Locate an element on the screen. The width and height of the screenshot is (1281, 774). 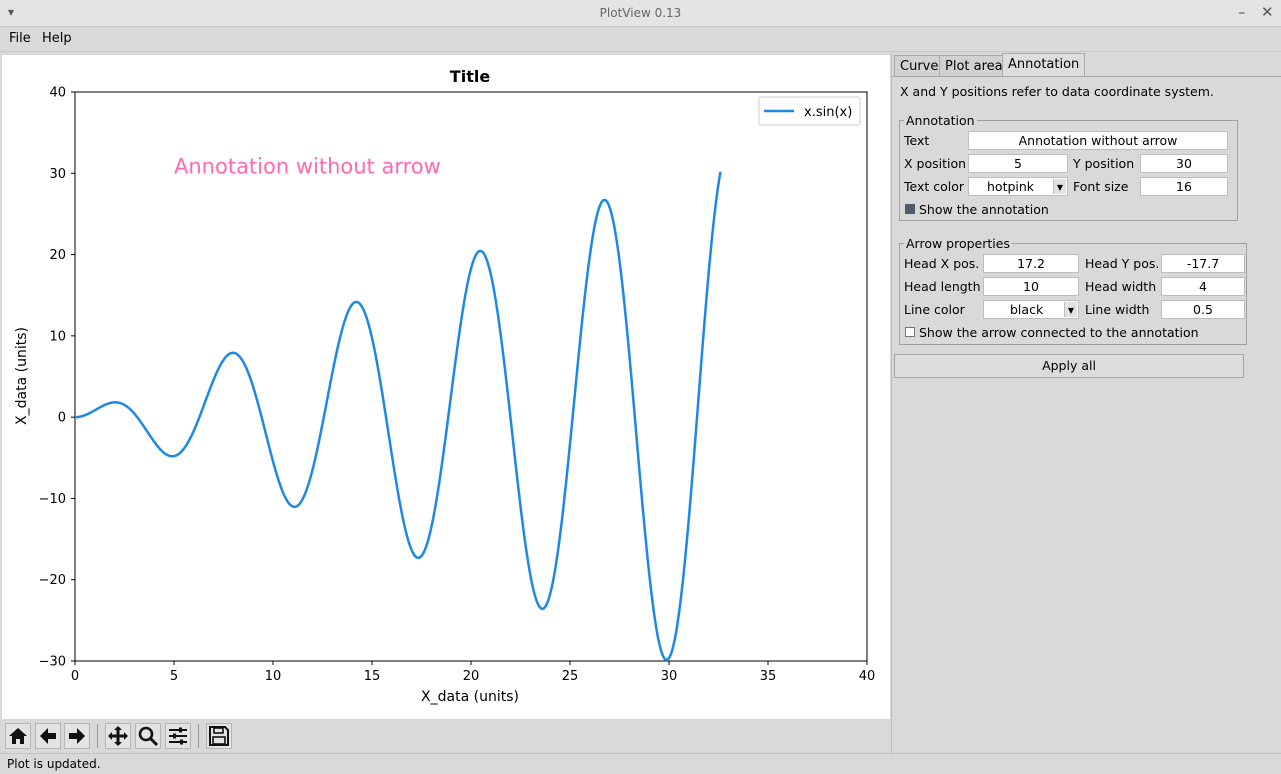
configure-button is located at coordinates (178, 736).